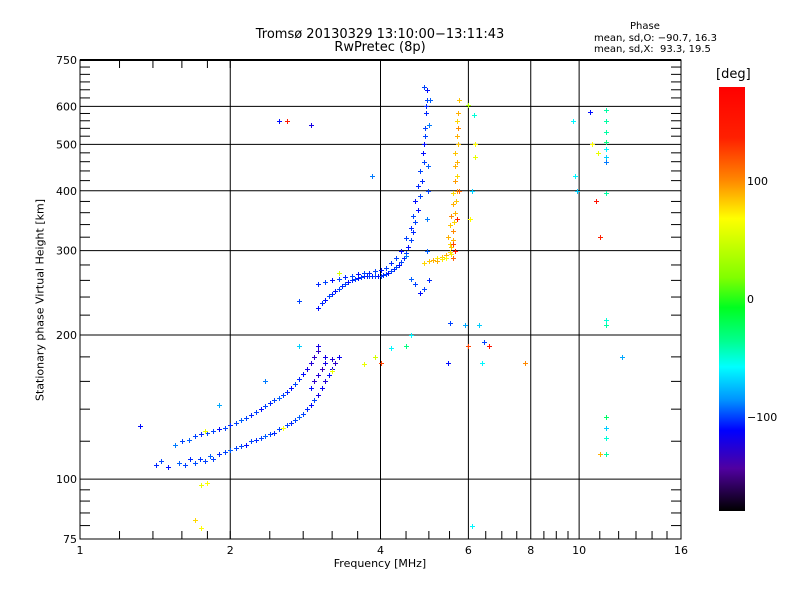 The height and width of the screenshot is (600, 800). I want to click on chart-subtitle: RwPretec (8p), so click(380, 47).